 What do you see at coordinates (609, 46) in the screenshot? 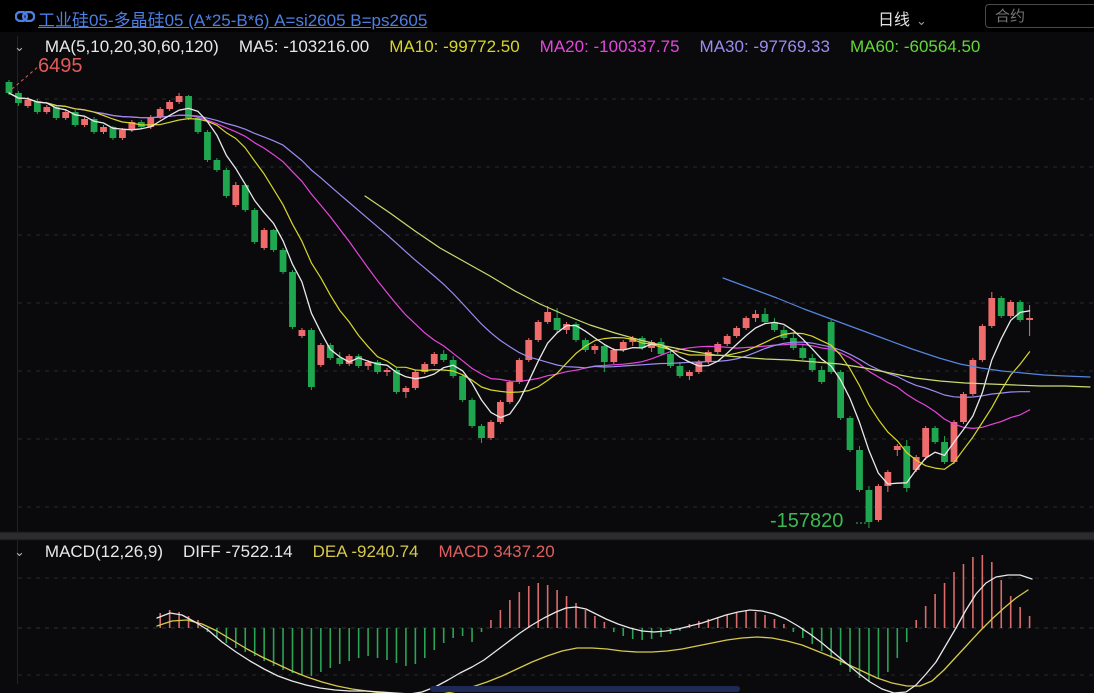
I see `ma20-value: MA20: -100337.75` at bounding box center [609, 46].